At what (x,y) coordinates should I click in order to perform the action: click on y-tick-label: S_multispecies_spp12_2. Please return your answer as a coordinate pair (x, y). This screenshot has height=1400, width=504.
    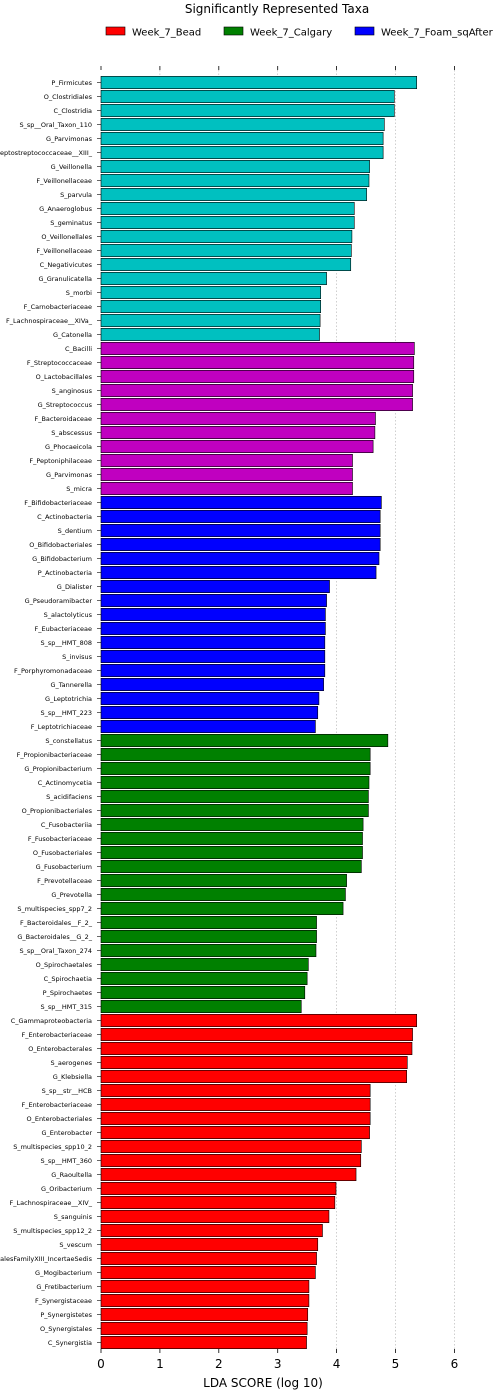
    Looking at the image, I should click on (52, 1231).